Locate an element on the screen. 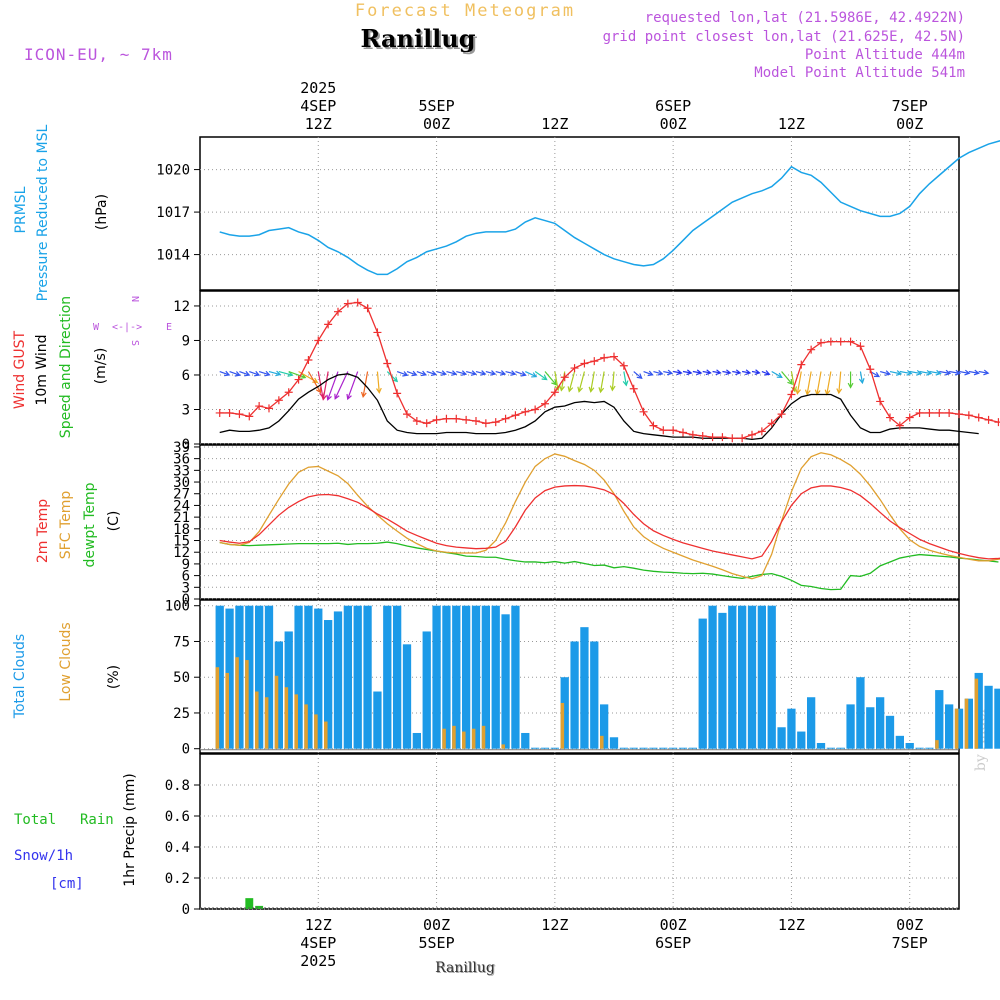 The height and width of the screenshot is (1000, 1000). y-tick-label: 30 is located at coordinates (181, 483).